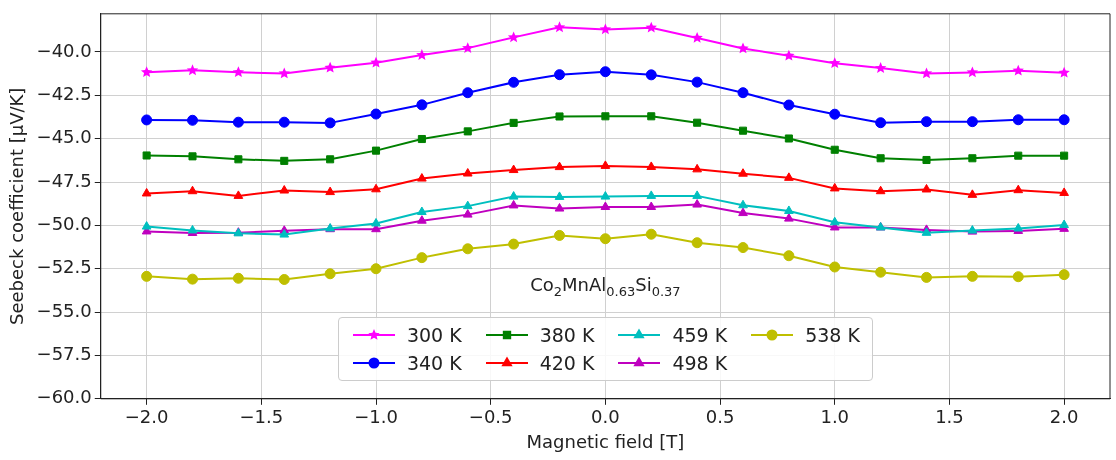 This screenshot has width=1116, height=460. What do you see at coordinates (567, 334) in the screenshot?
I see `legend-label: 380 K` at bounding box center [567, 334].